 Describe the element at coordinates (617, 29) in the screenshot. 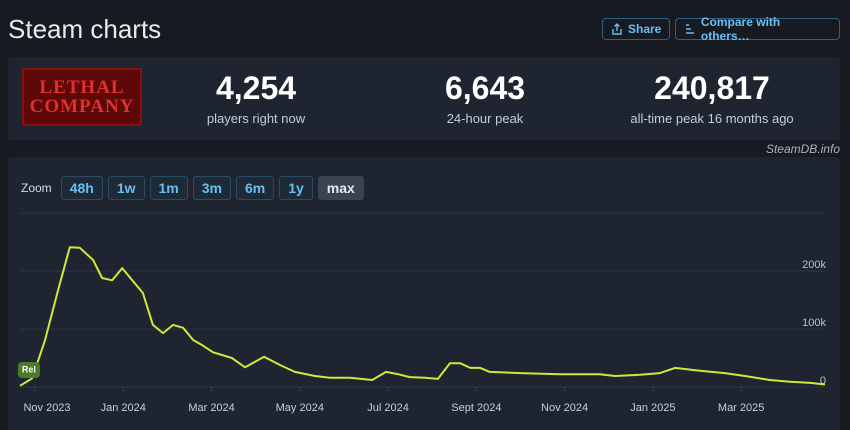

I see `share-icon` at that location.